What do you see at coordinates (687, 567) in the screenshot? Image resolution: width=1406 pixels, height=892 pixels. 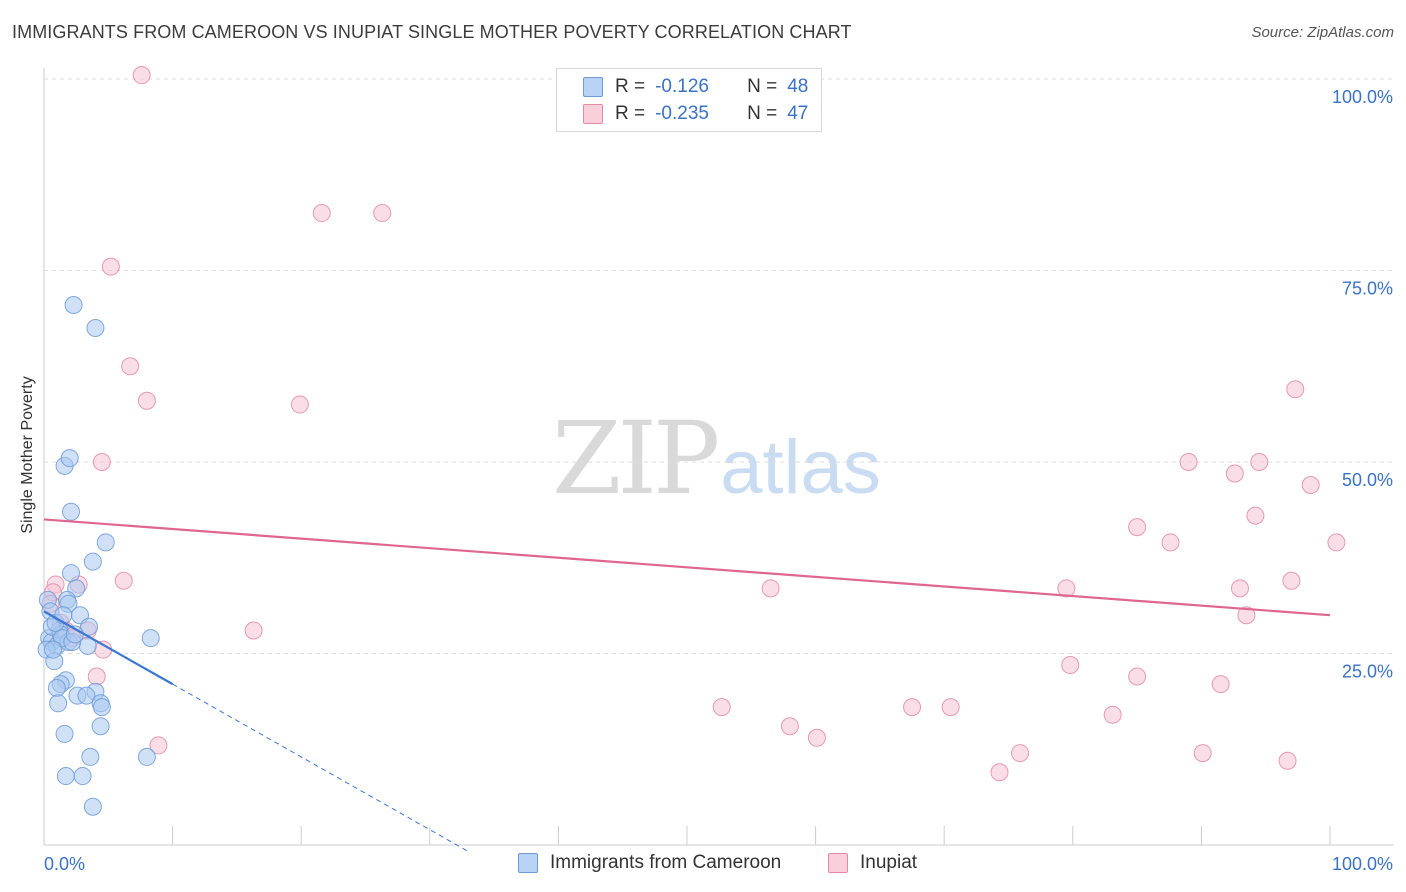 I see `inupiat-trend-line` at bounding box center [687, 567].